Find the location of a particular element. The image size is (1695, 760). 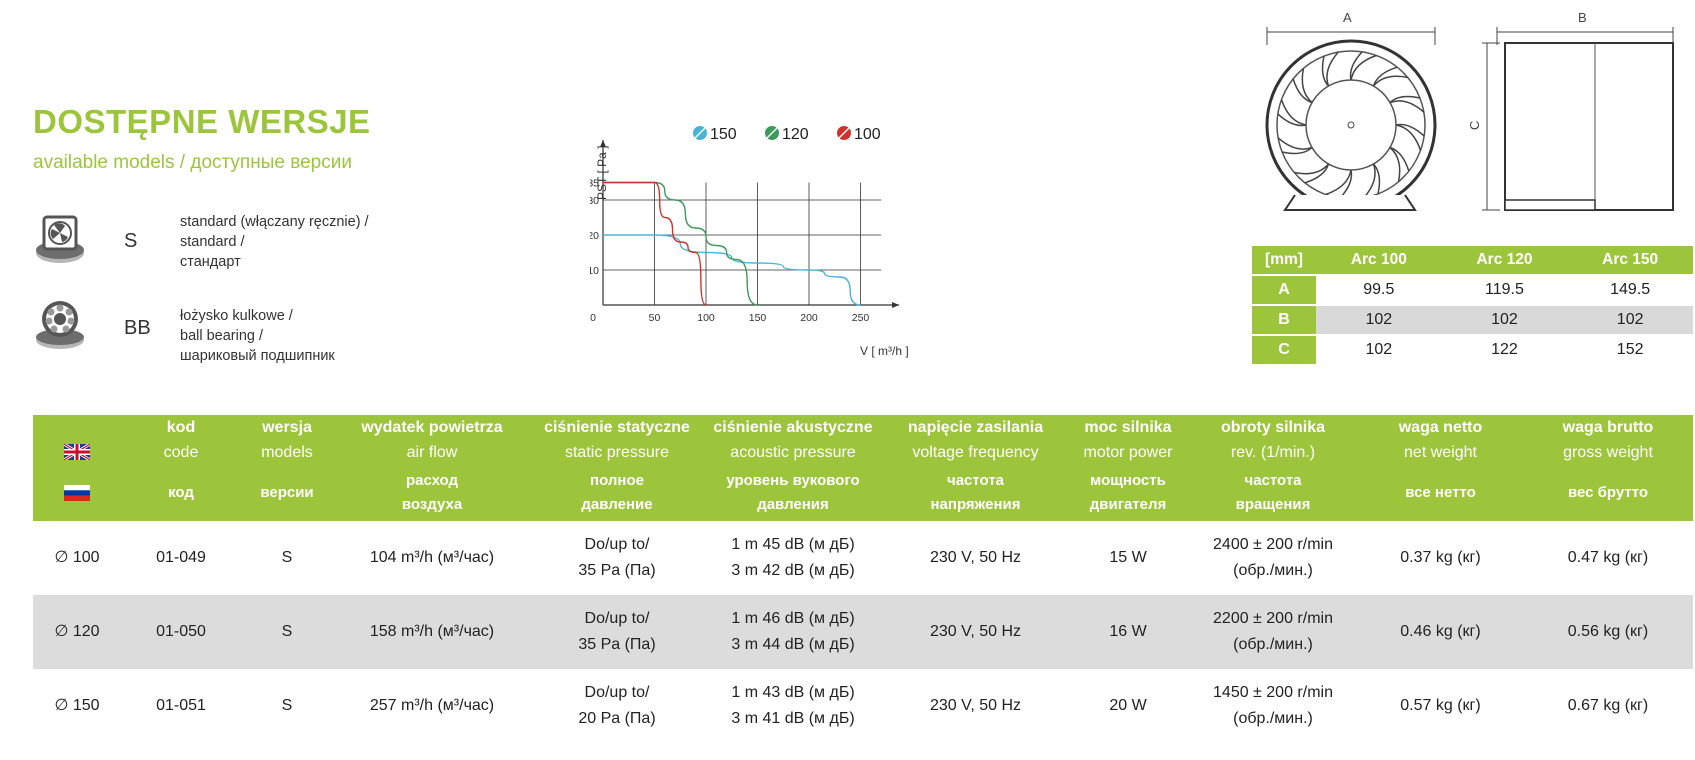

cell-power: 15 W is located at coordinates (1128, 557).